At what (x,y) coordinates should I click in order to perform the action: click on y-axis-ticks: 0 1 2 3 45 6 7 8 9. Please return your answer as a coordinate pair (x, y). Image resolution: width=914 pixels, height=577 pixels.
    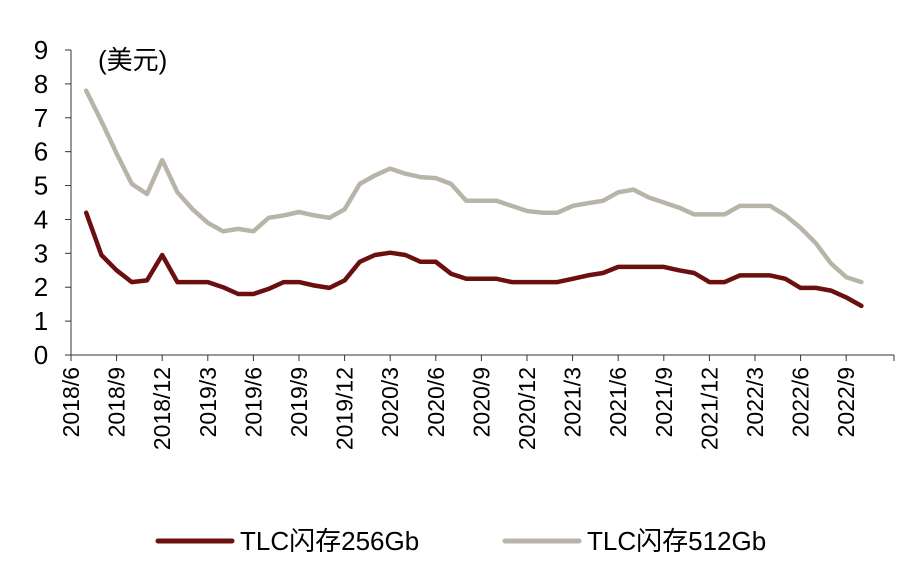
    Looking at the image, I should click on (52, 202).